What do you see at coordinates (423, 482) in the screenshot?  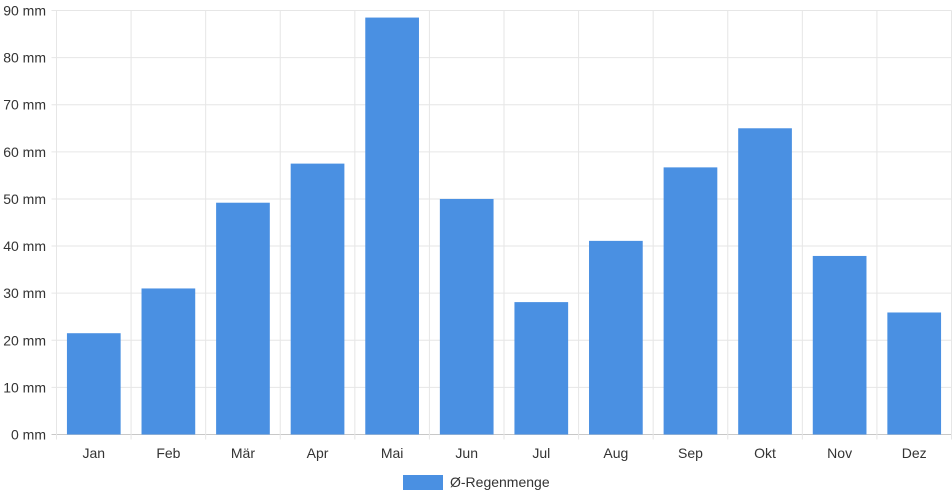 I see `legend-swatch` at bounding box center [423, 482].